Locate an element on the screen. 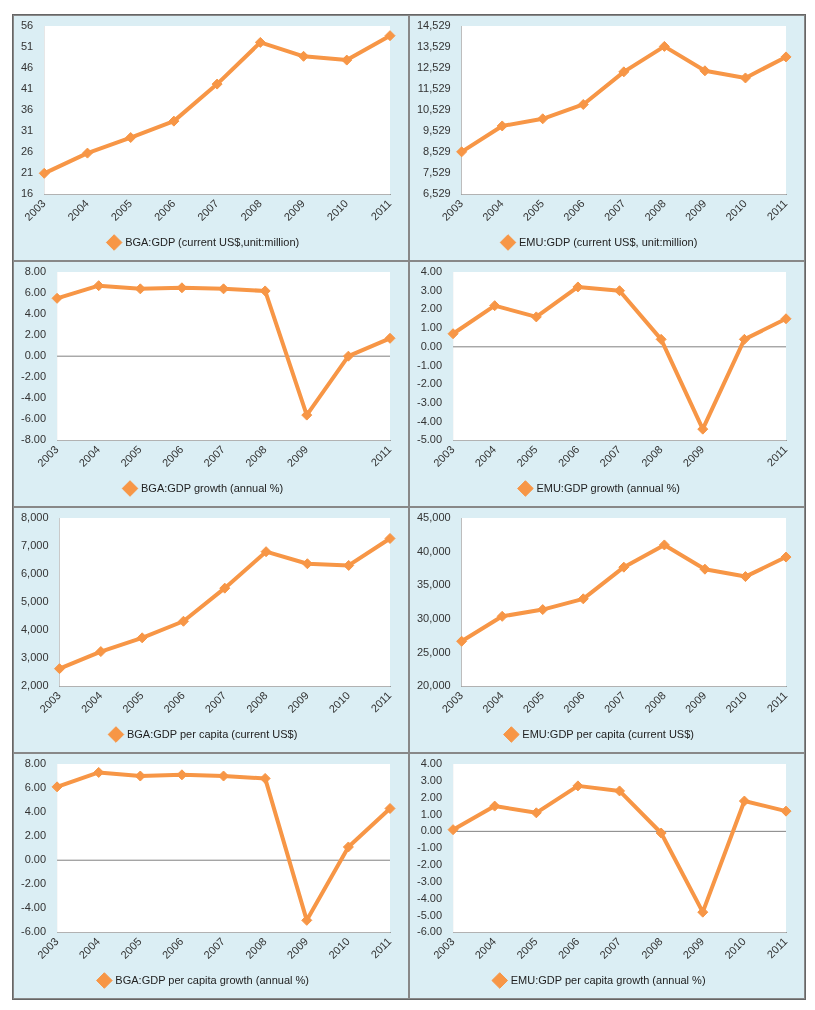 The width and height of the screenshot is (815, 1010). y-tick-label: 8,000 is located at coordinates (35, 517).